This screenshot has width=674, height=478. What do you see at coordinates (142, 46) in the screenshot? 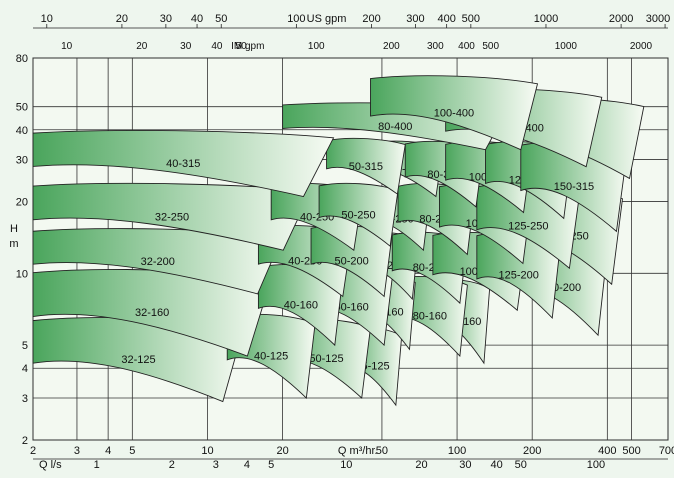
I see `im-gpm-tick-20: 20` at bounding box center [142, 46].